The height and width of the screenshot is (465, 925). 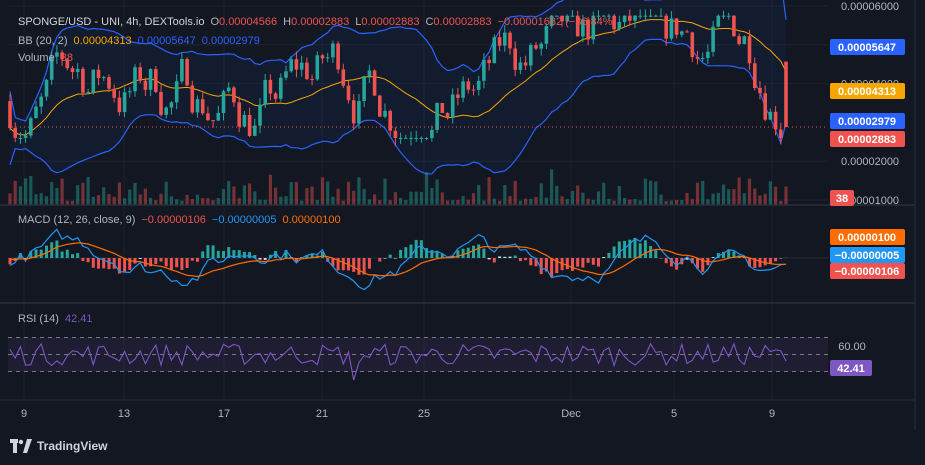 I want to click on macd-badge-text: 0.00000100, so click(x=867, y=238).